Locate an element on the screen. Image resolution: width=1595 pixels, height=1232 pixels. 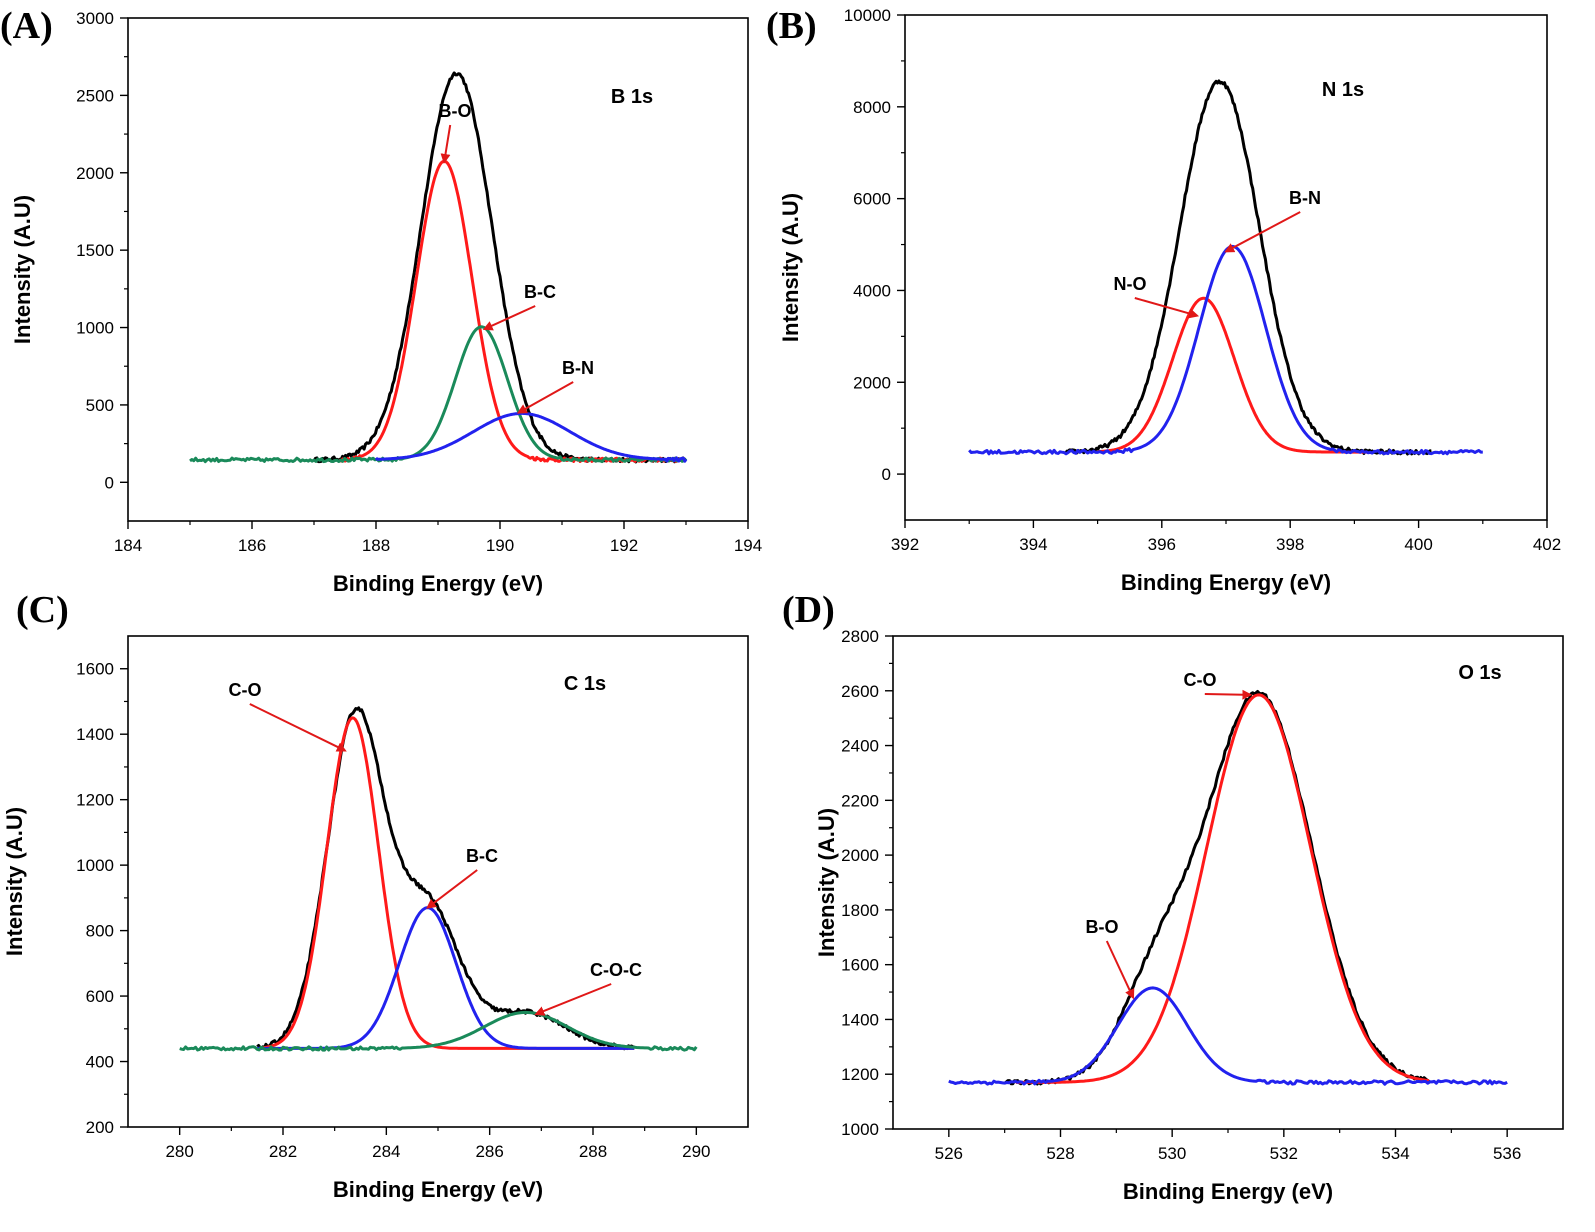
y-tick-label: 3000 is located at coordinates (95, 18).